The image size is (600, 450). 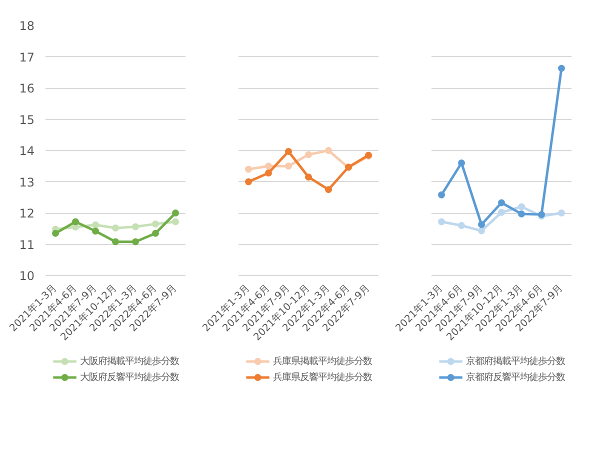 What do you see at coordinates (27, 89) in the screenshot?
I see `y-tick-label: 16` at bounding box center [27, 89].